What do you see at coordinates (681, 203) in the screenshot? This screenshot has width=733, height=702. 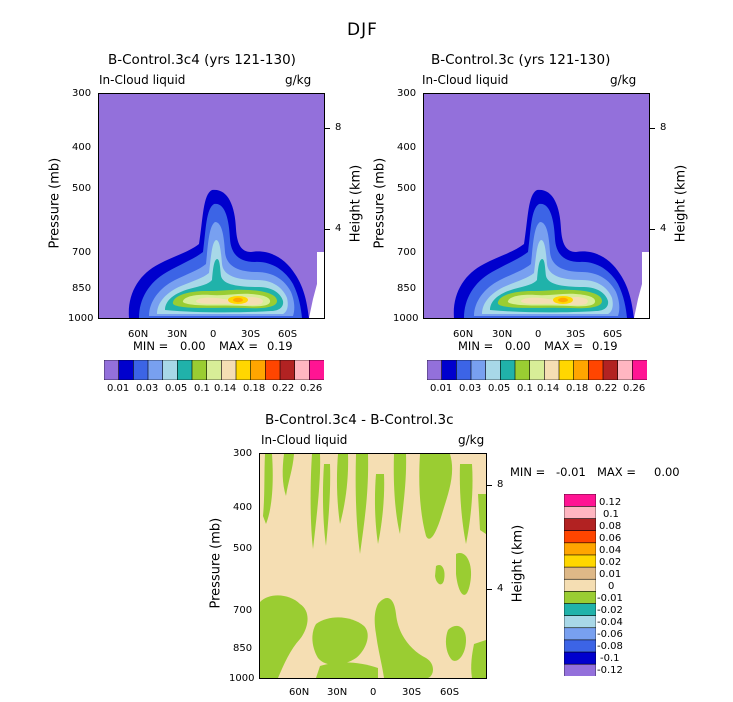 I see `panel2-y2label: Height (km)` at bounding box center [681, 203].